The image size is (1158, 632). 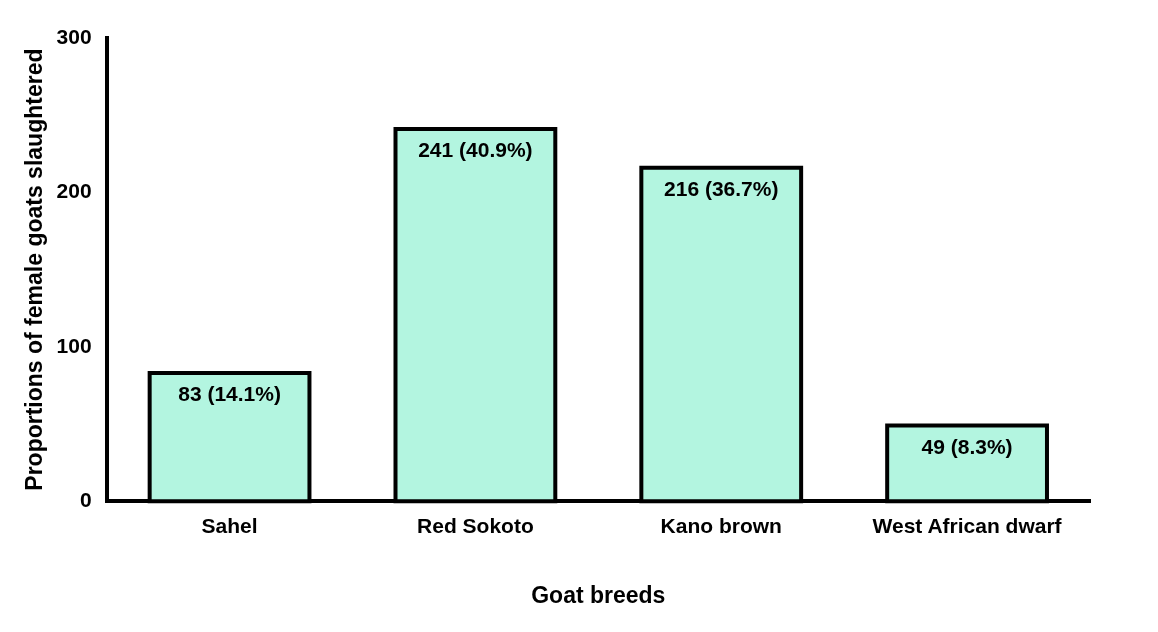 I want to click on x-tick-label: Sahel, so click(x=229, y=525).